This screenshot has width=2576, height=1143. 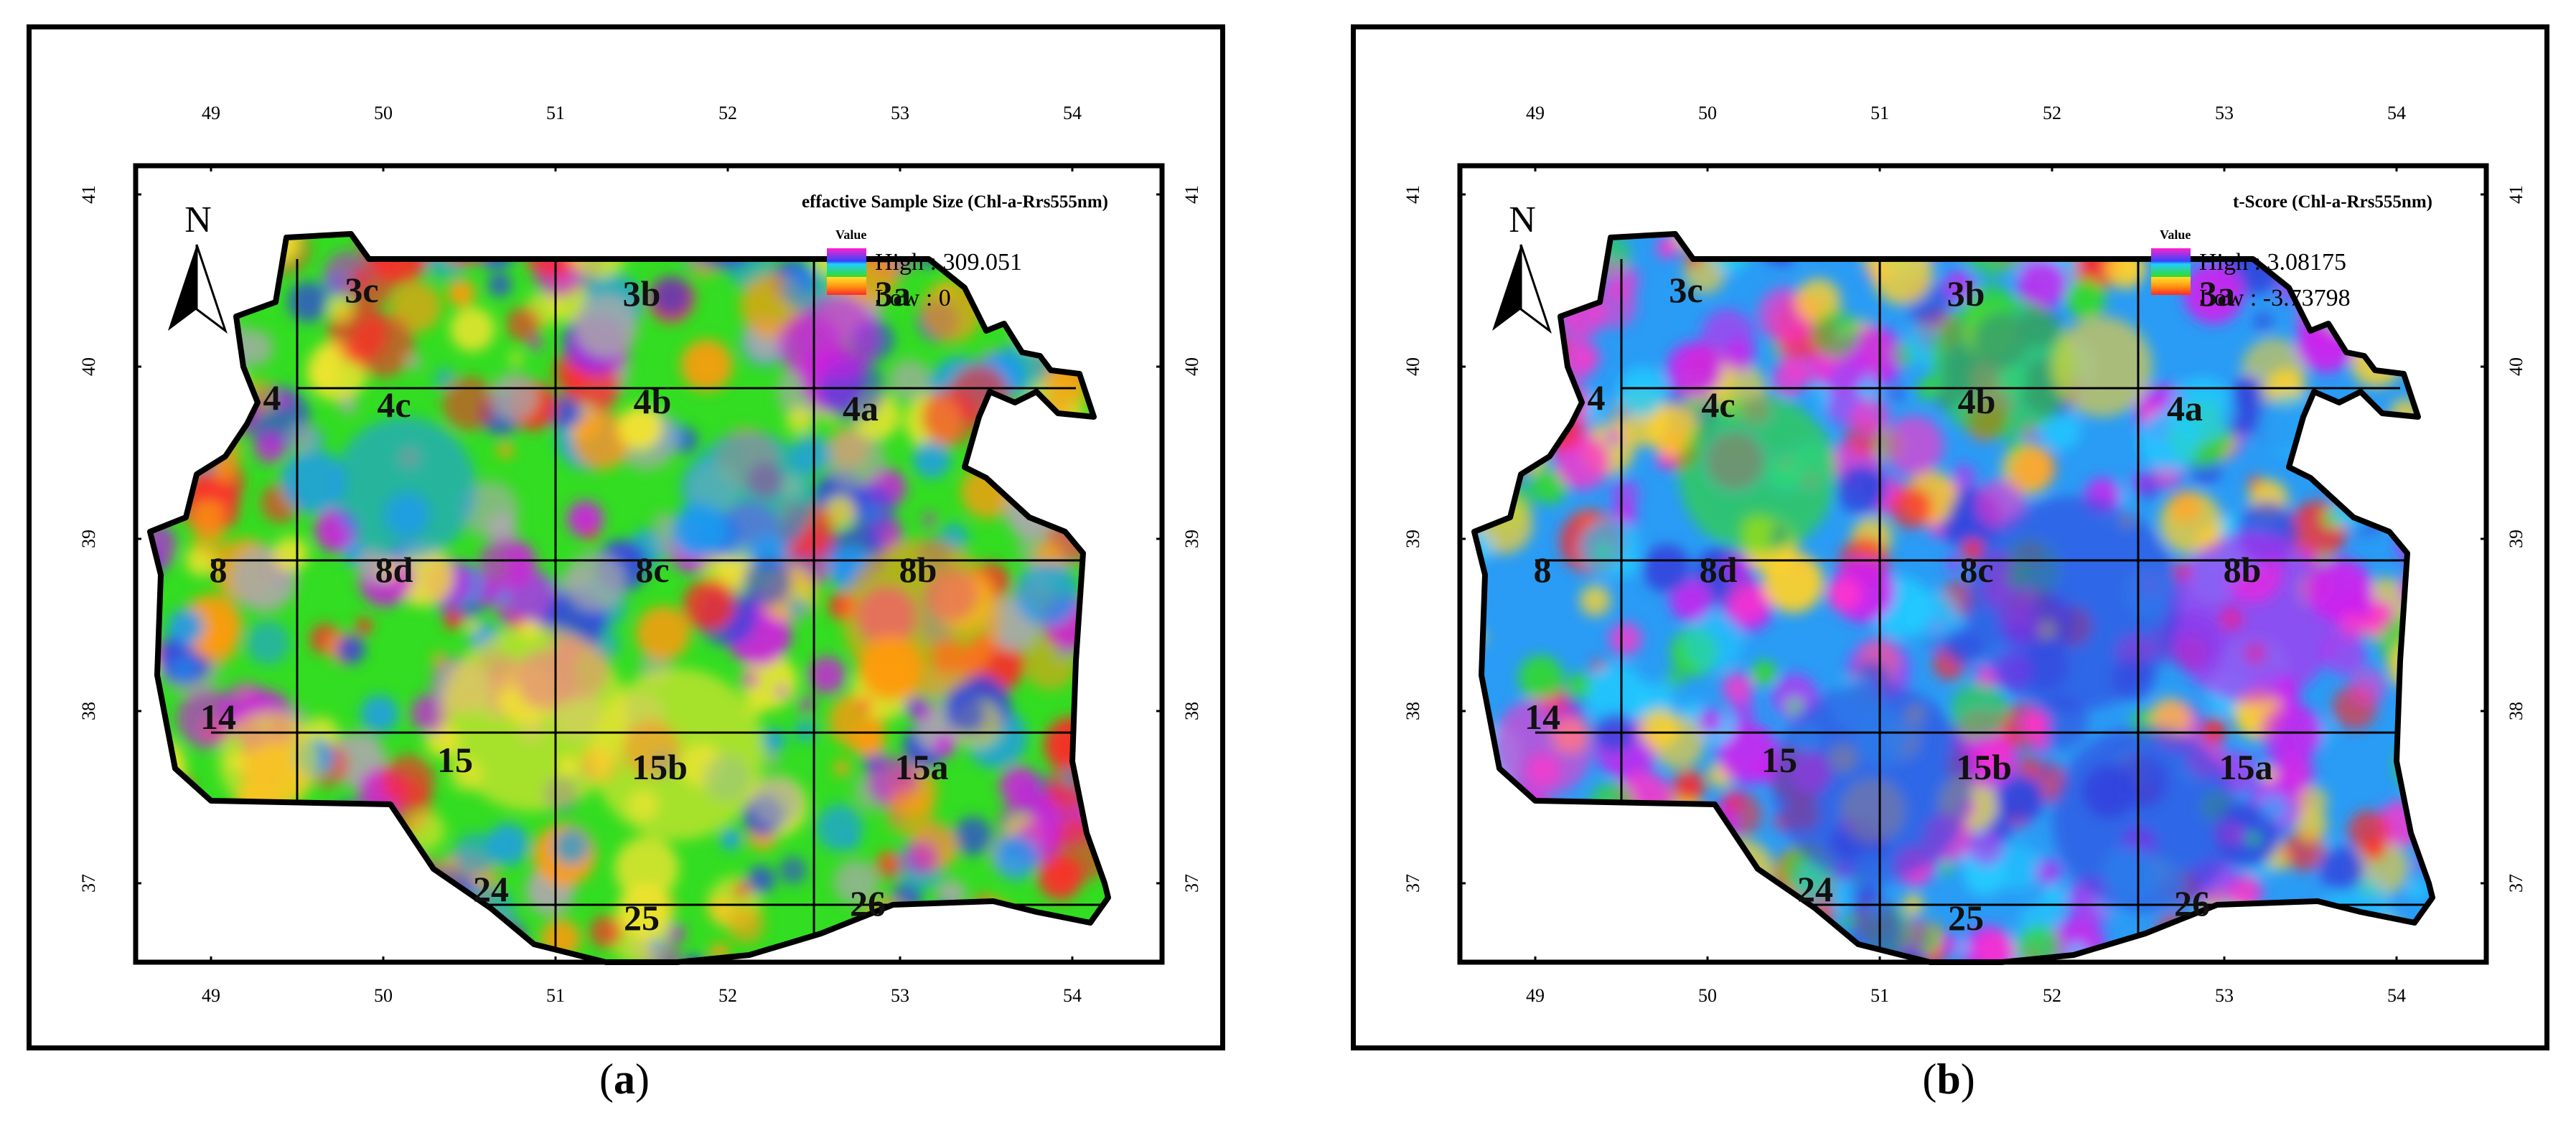 What do you see at coordinates (89, 366) in the screenshot?
I see `lat-tick-left: 40` at bounding box center [89, 366].